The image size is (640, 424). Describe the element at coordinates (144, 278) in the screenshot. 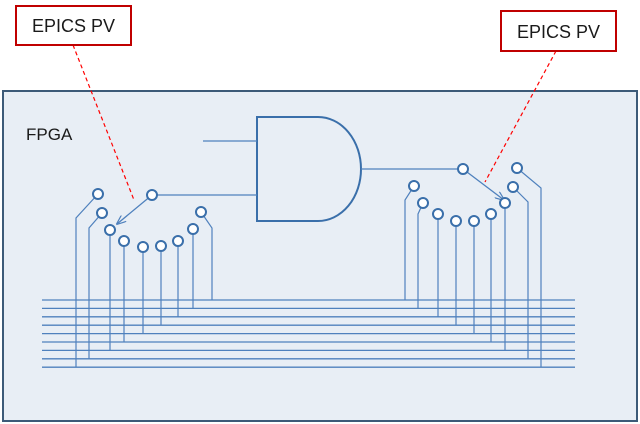

I see `left-input-switch` at that location.